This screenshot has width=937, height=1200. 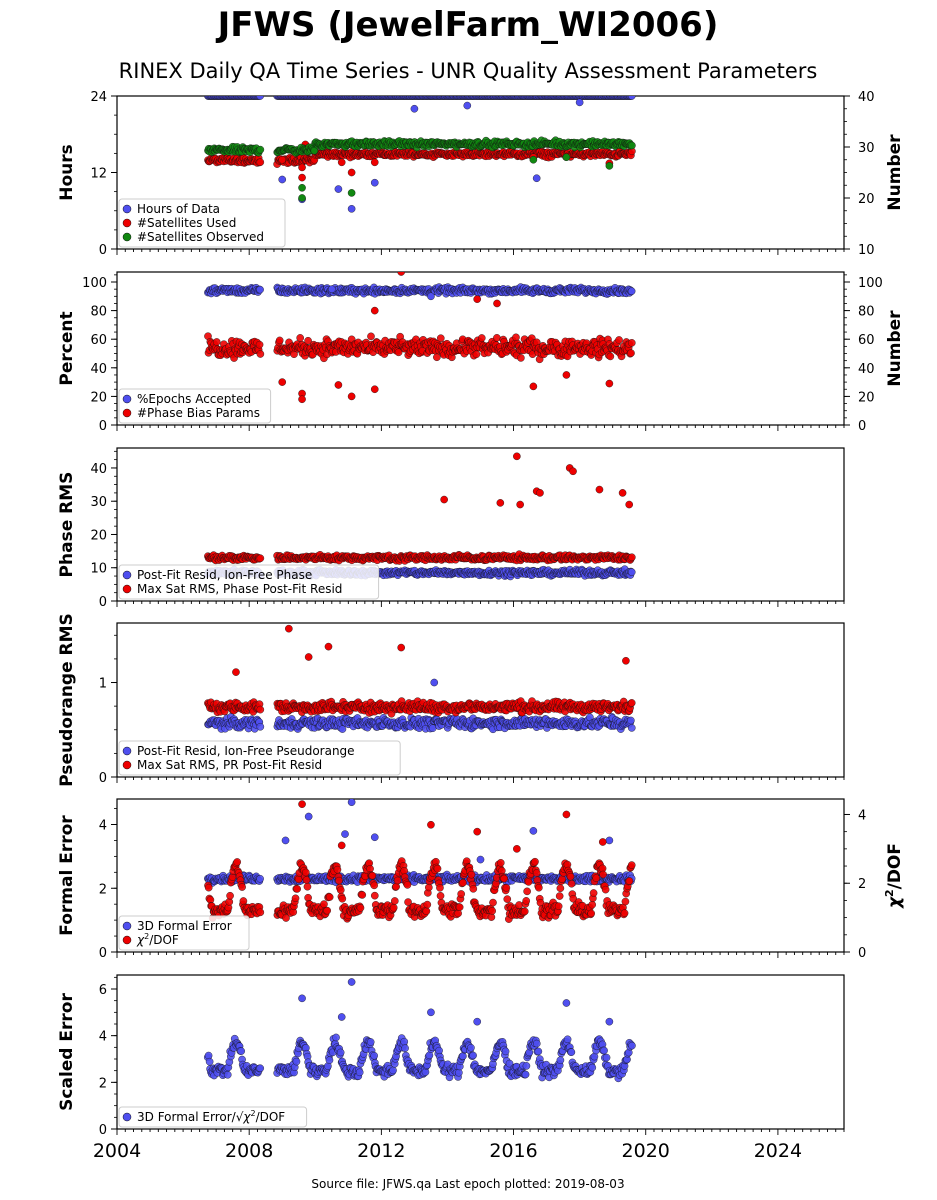 What do you see at coordinates (866, 340) in the screenshot?
I see `y-right-tick-label: 60` at bounding box center [866, 340].